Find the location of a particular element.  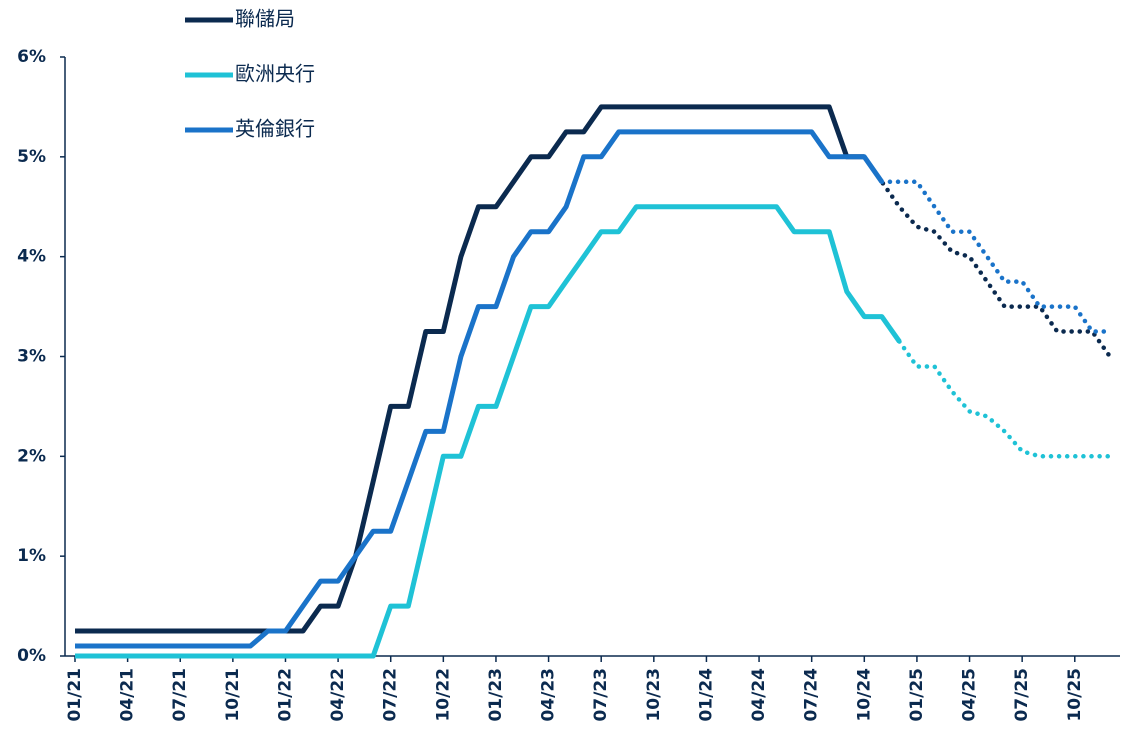

legend-label: 聯儲局 is located at coordinates (265, 19).